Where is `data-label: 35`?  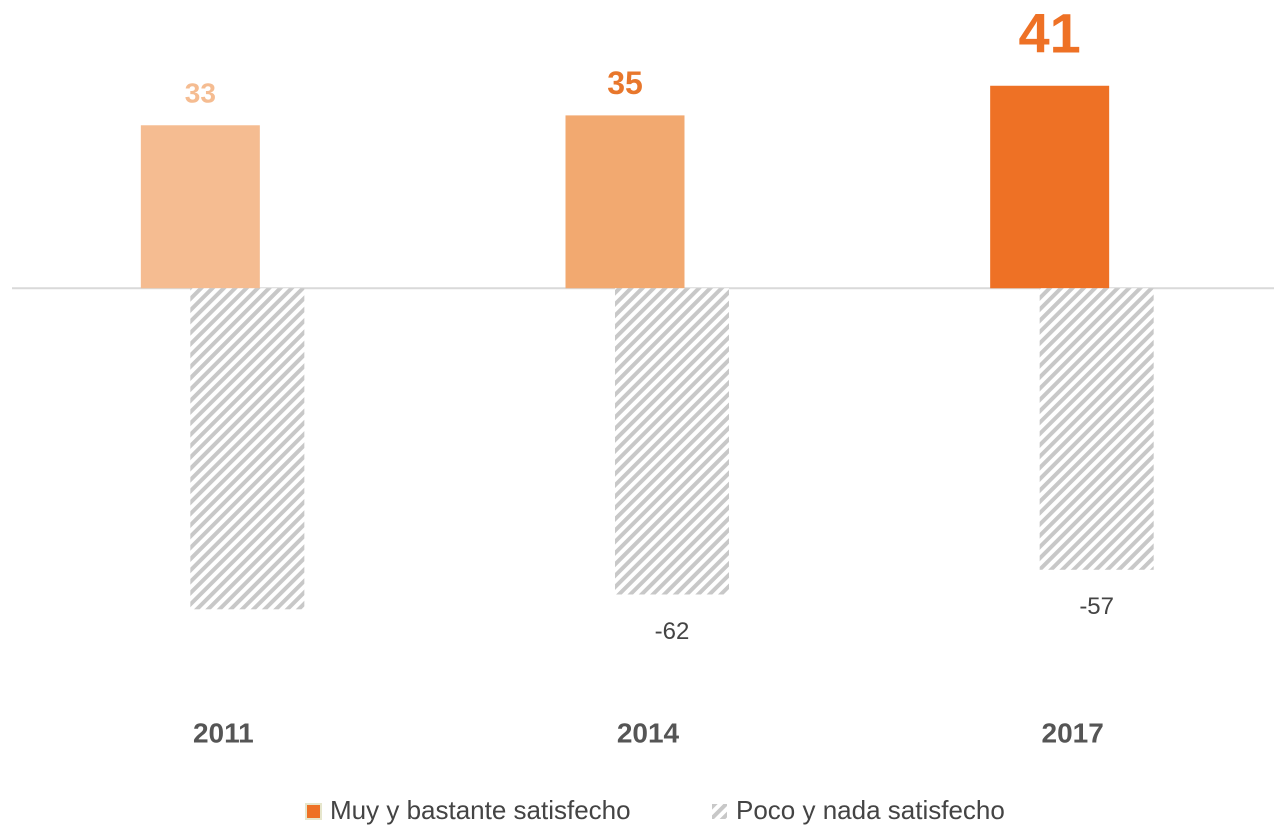 data-label: 35 is located at coordinates (625, 83).